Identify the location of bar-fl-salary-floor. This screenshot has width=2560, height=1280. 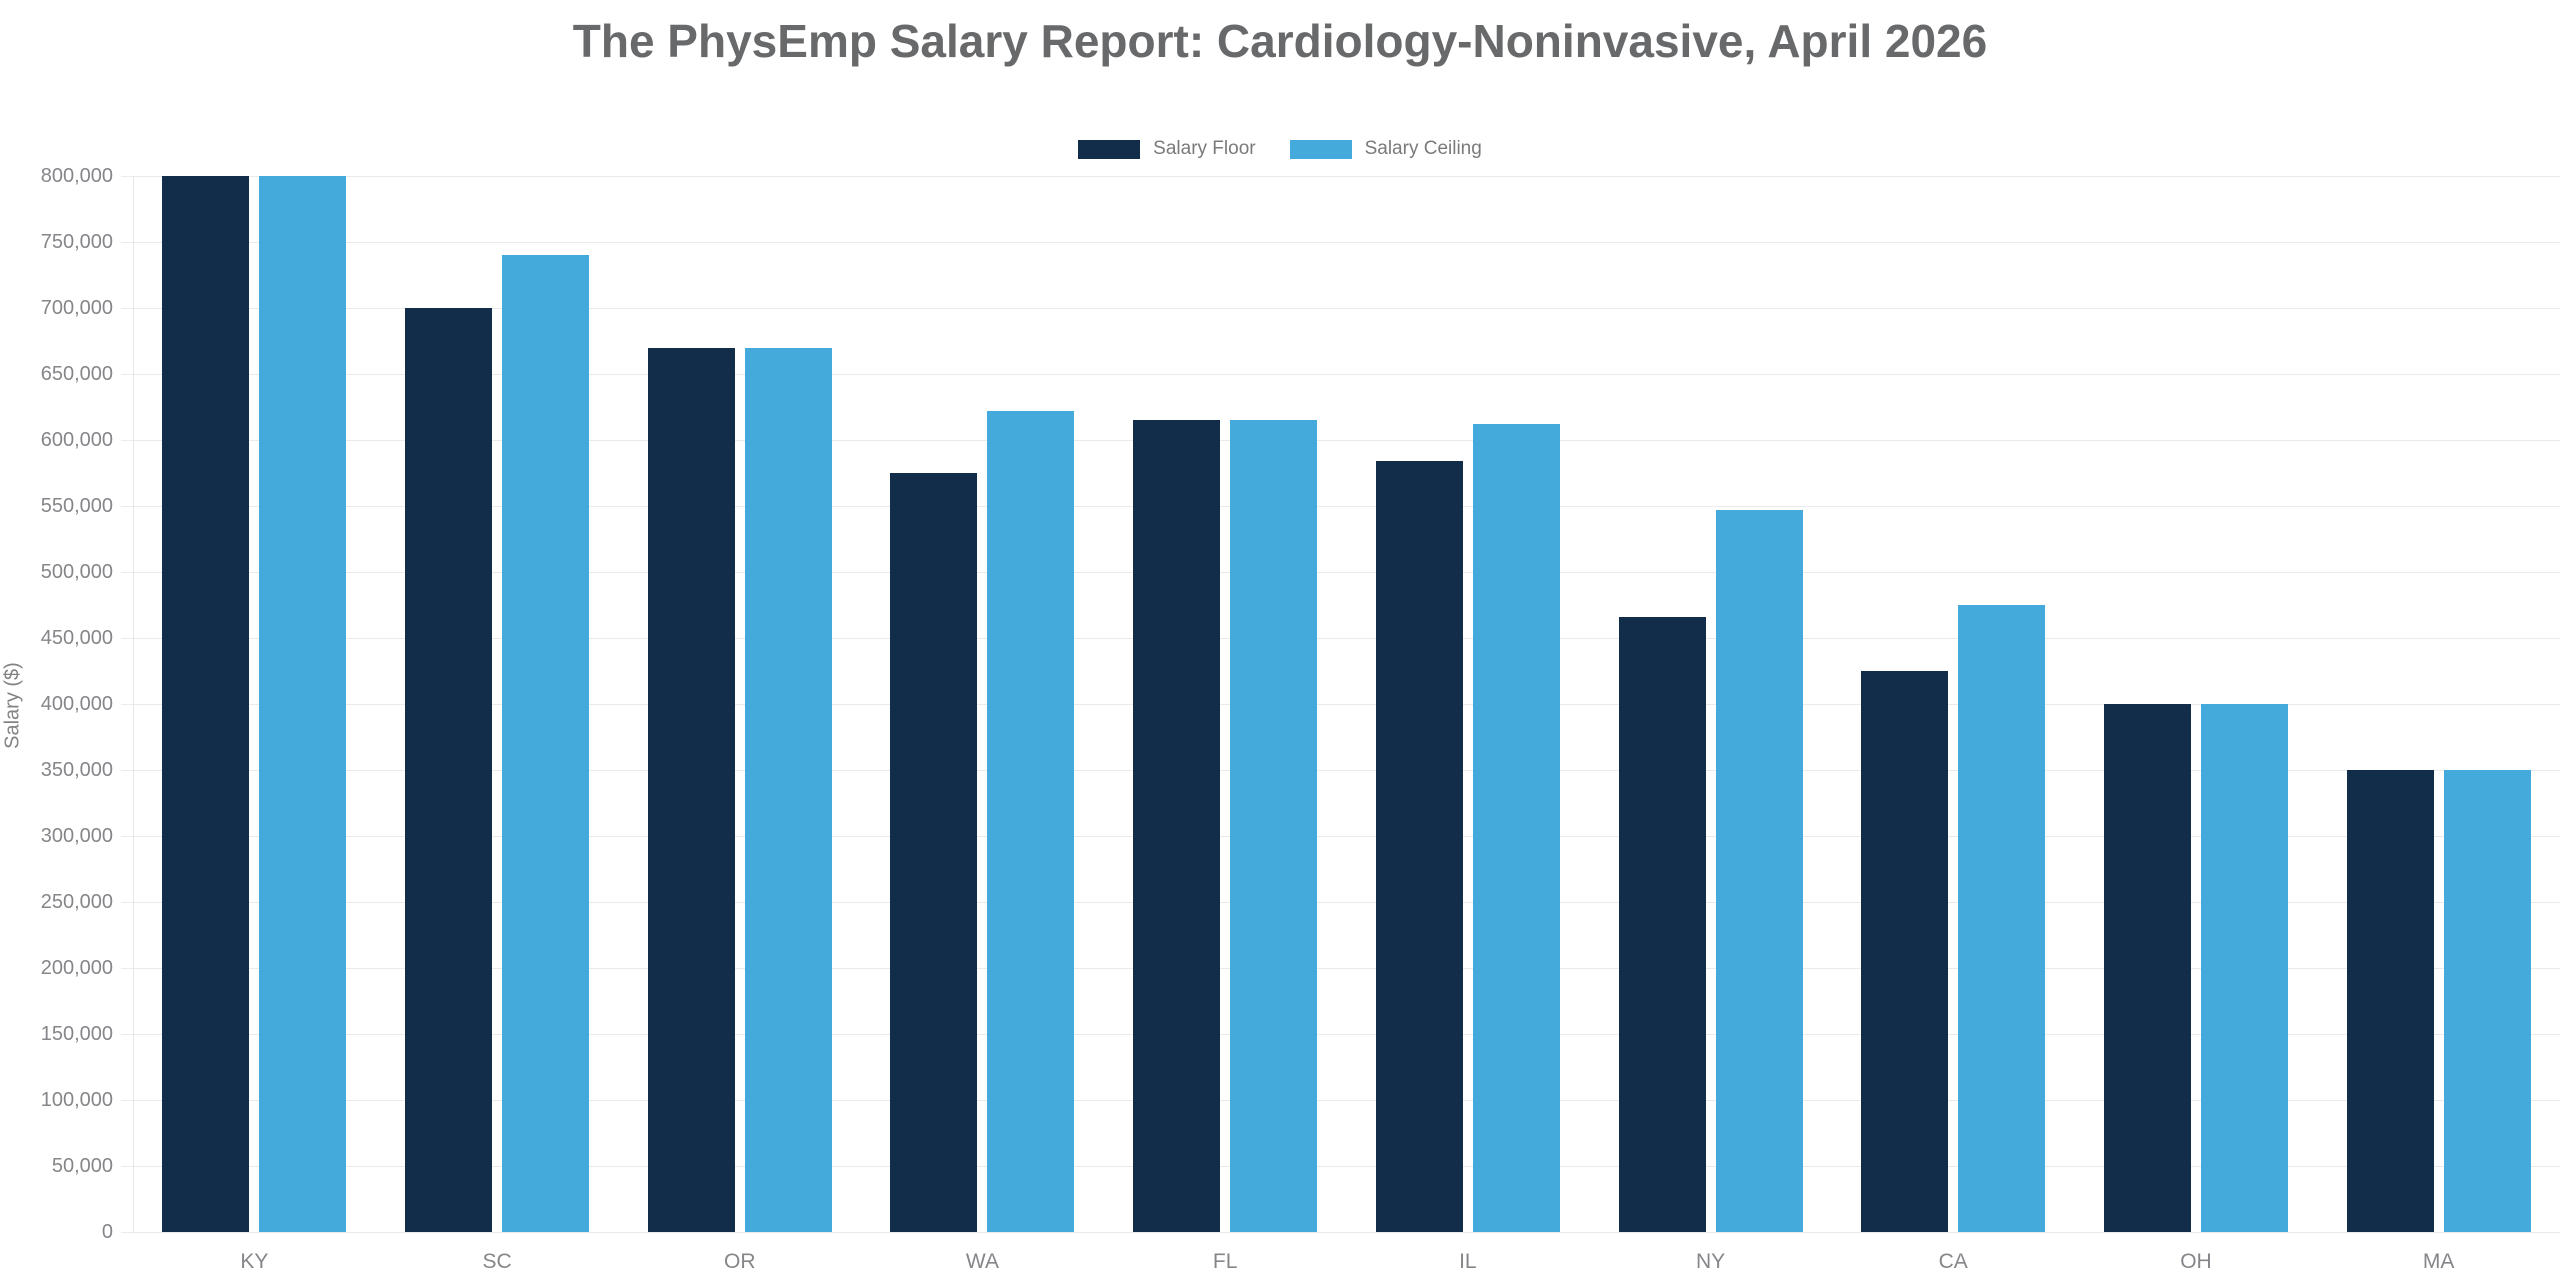
(1177, 826).